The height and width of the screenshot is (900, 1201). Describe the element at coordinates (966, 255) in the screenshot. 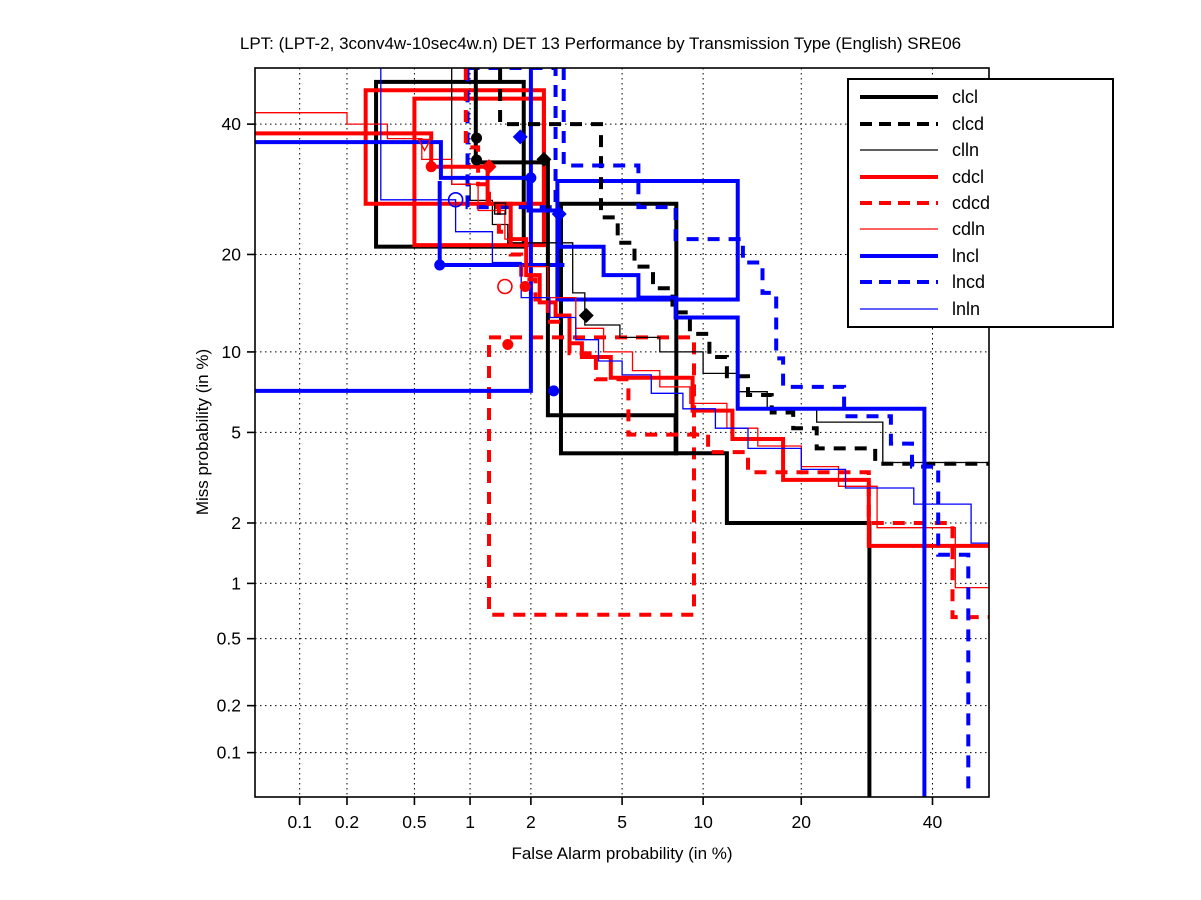

I see `legend-label: lncl` at that location.